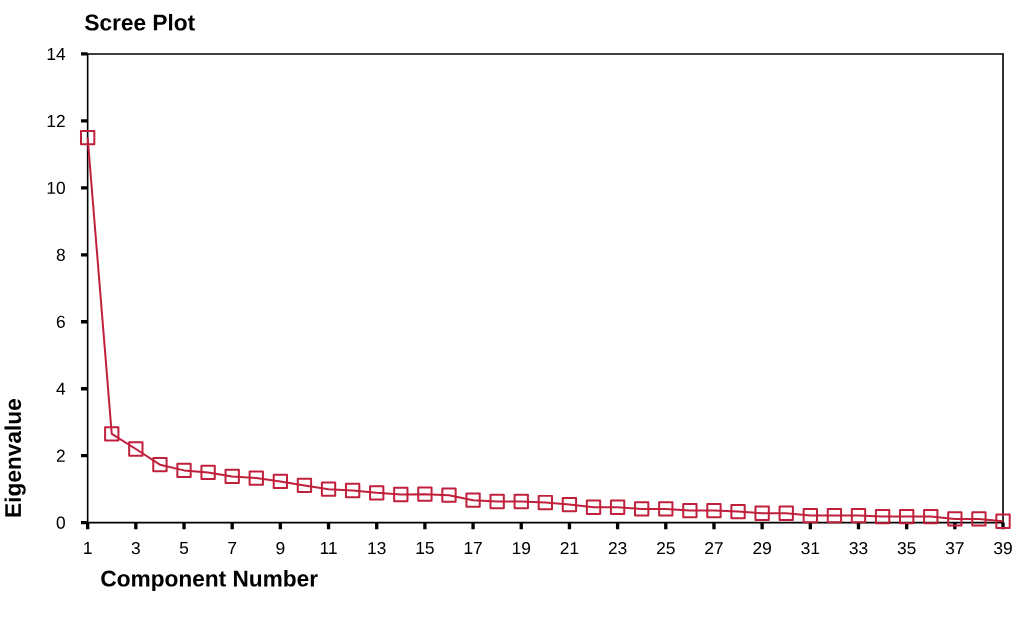  I want to click on y-tick-label: 4, so click(61, 388).